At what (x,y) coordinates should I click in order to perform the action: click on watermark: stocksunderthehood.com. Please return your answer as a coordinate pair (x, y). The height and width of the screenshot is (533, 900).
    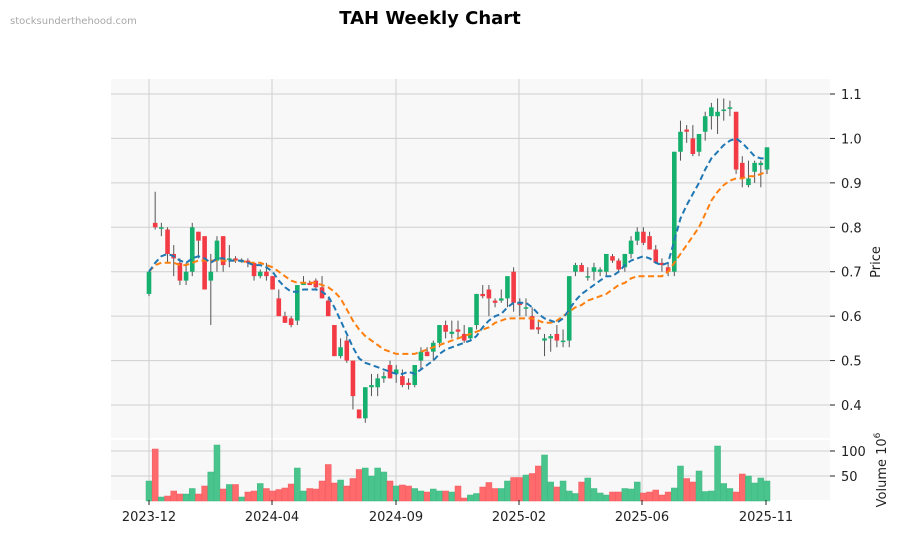
    Looking at the image, I should click on (73, 21).